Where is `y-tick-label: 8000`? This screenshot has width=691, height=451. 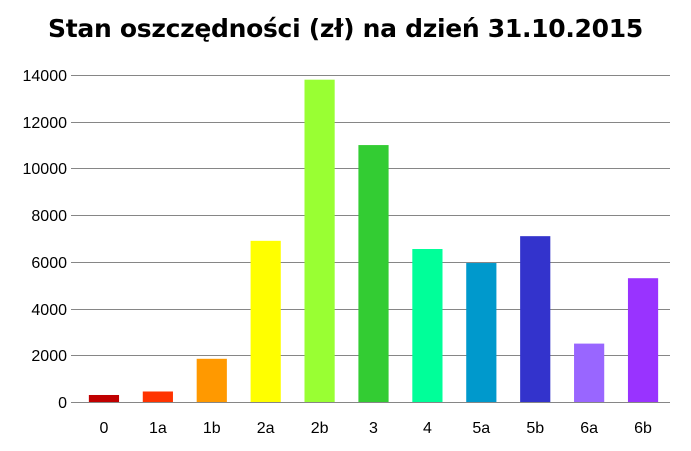
y-tick-label: 8000 is located at coordinates (49, 216).